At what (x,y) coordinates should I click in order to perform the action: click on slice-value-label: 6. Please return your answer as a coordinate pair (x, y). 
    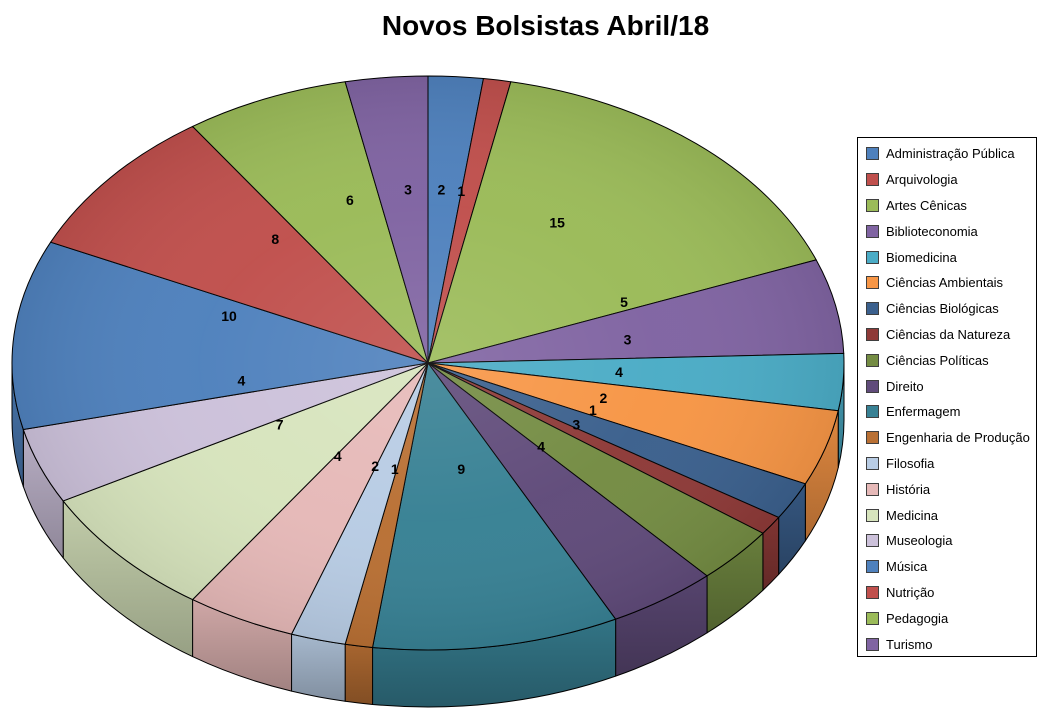
    Looking at the image, I should click on (350, 200).